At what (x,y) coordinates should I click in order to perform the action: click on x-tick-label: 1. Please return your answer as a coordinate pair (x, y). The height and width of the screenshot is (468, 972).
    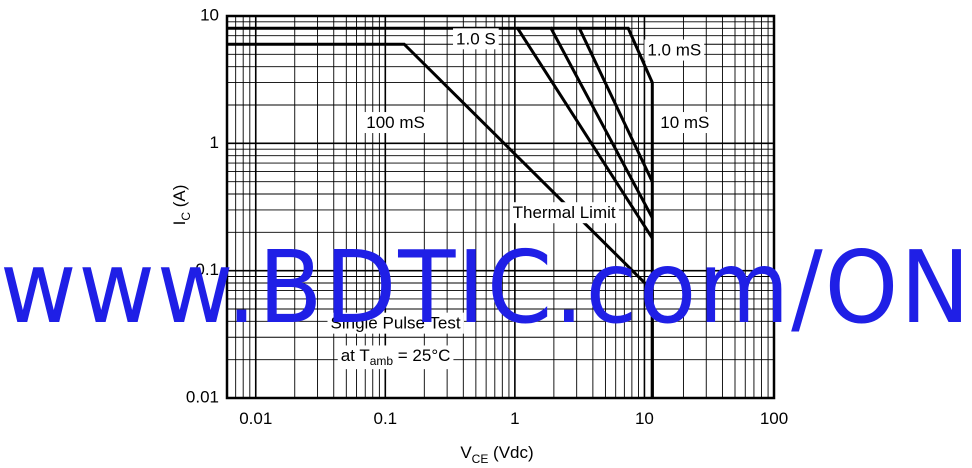
    Looking at the image, I should click on (514, 418).